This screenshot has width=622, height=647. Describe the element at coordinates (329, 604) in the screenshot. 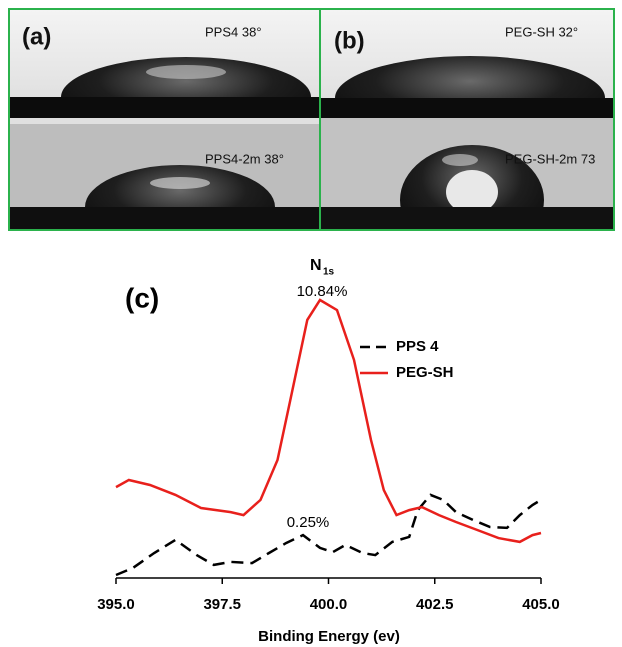

I see `x-tick-label: 400.0` at that location.